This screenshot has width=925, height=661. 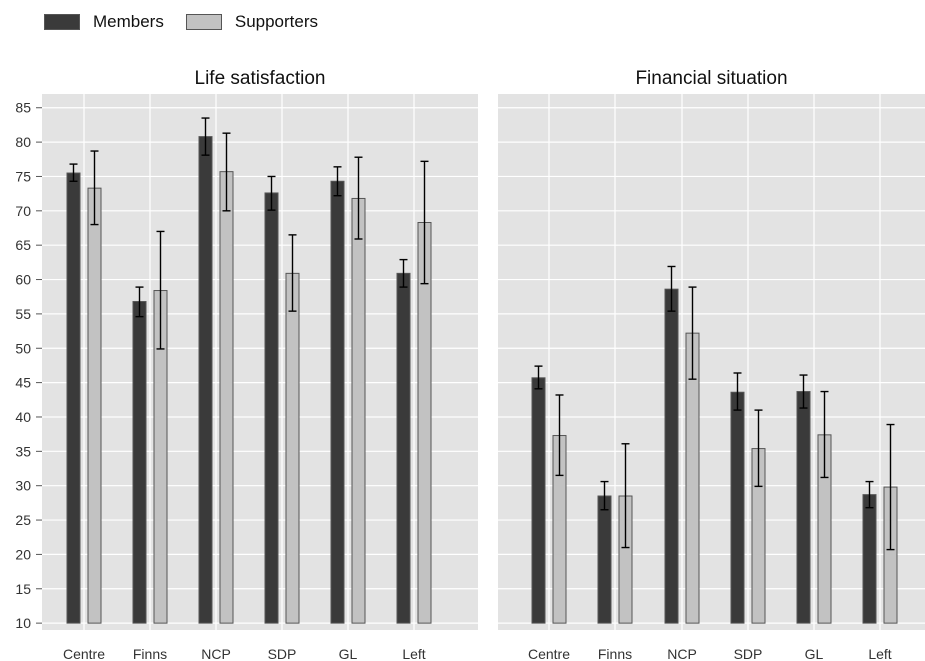 What do you see at coordinates (23, 142) in the screenshot?
I see `y-tick-label: 80` at bounding box center [23, 142].